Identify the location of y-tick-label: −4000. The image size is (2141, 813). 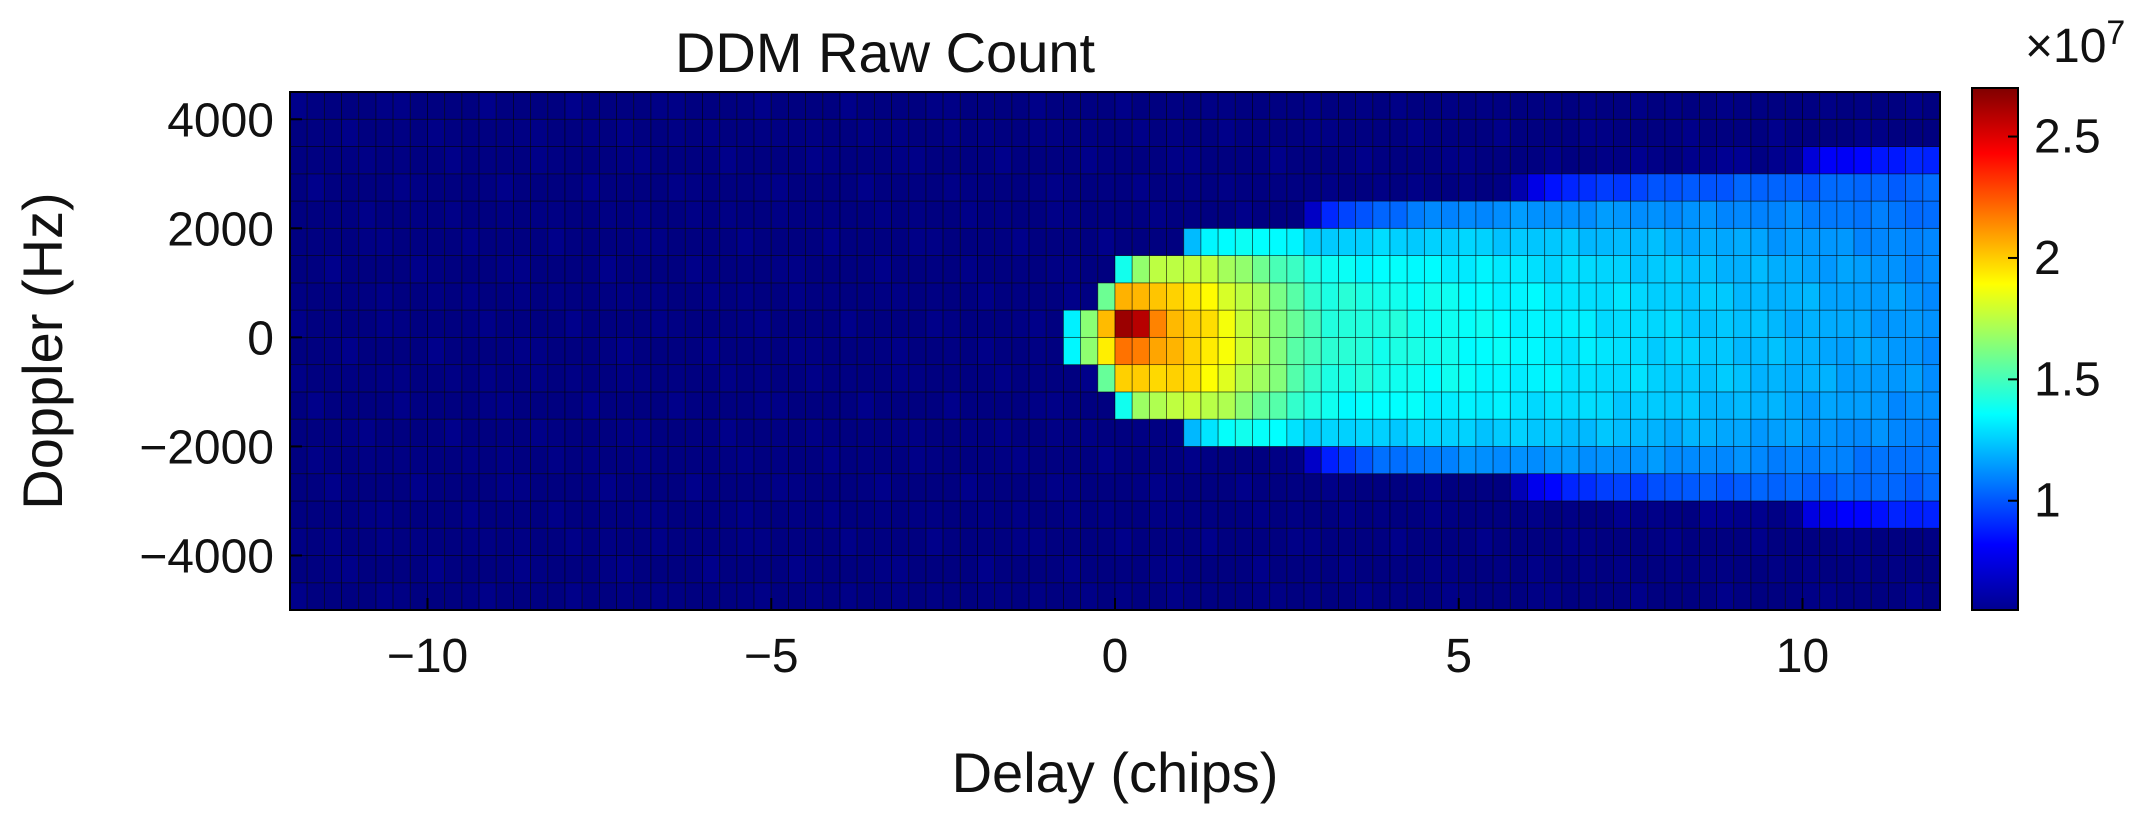
(206, 556).